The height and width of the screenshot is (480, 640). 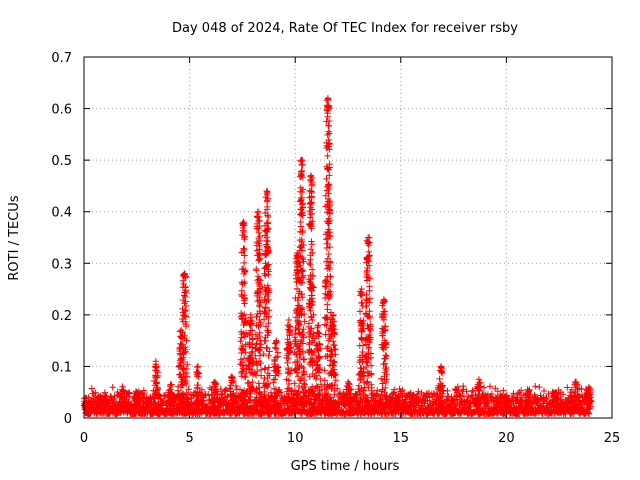 What do you see at coordinates (68, 419) in the screenshot?
I see `y-tick-label: 0` at bounding box center [68, 419].